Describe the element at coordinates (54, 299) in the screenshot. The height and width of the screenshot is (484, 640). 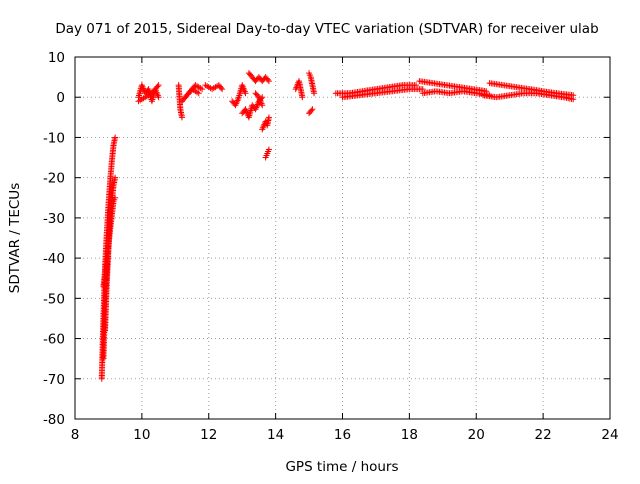
I see `y-tick-label: -50` at that location.